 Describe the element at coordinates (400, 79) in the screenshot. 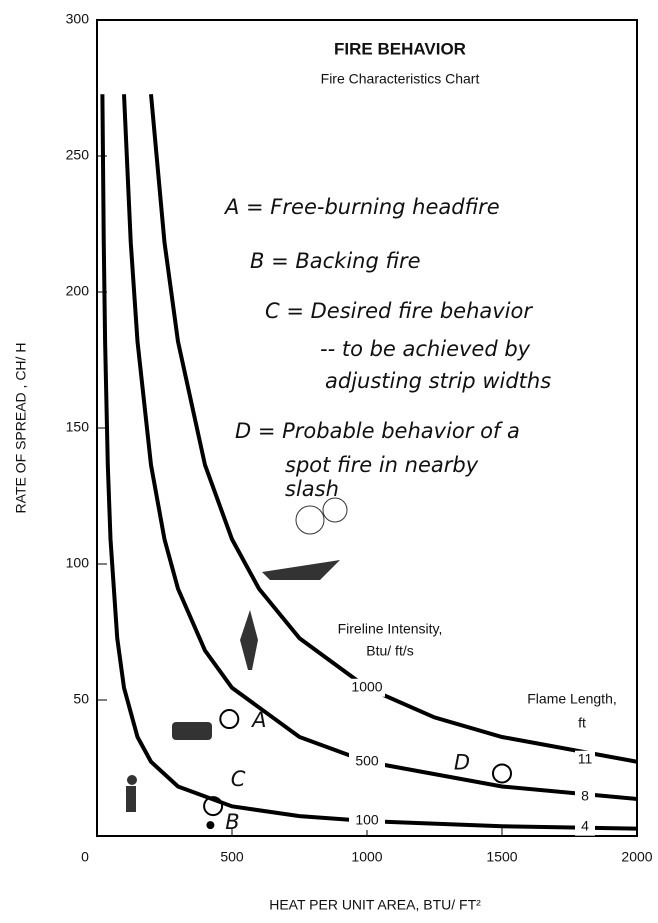

I see `chart-subtitle: Fire Characteristics Chart` at that location.